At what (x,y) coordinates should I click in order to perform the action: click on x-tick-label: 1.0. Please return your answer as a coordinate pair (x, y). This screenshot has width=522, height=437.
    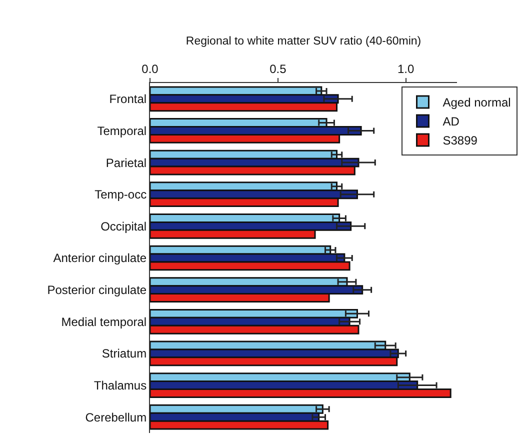
    Looking at the image, I should click on (405, 69).